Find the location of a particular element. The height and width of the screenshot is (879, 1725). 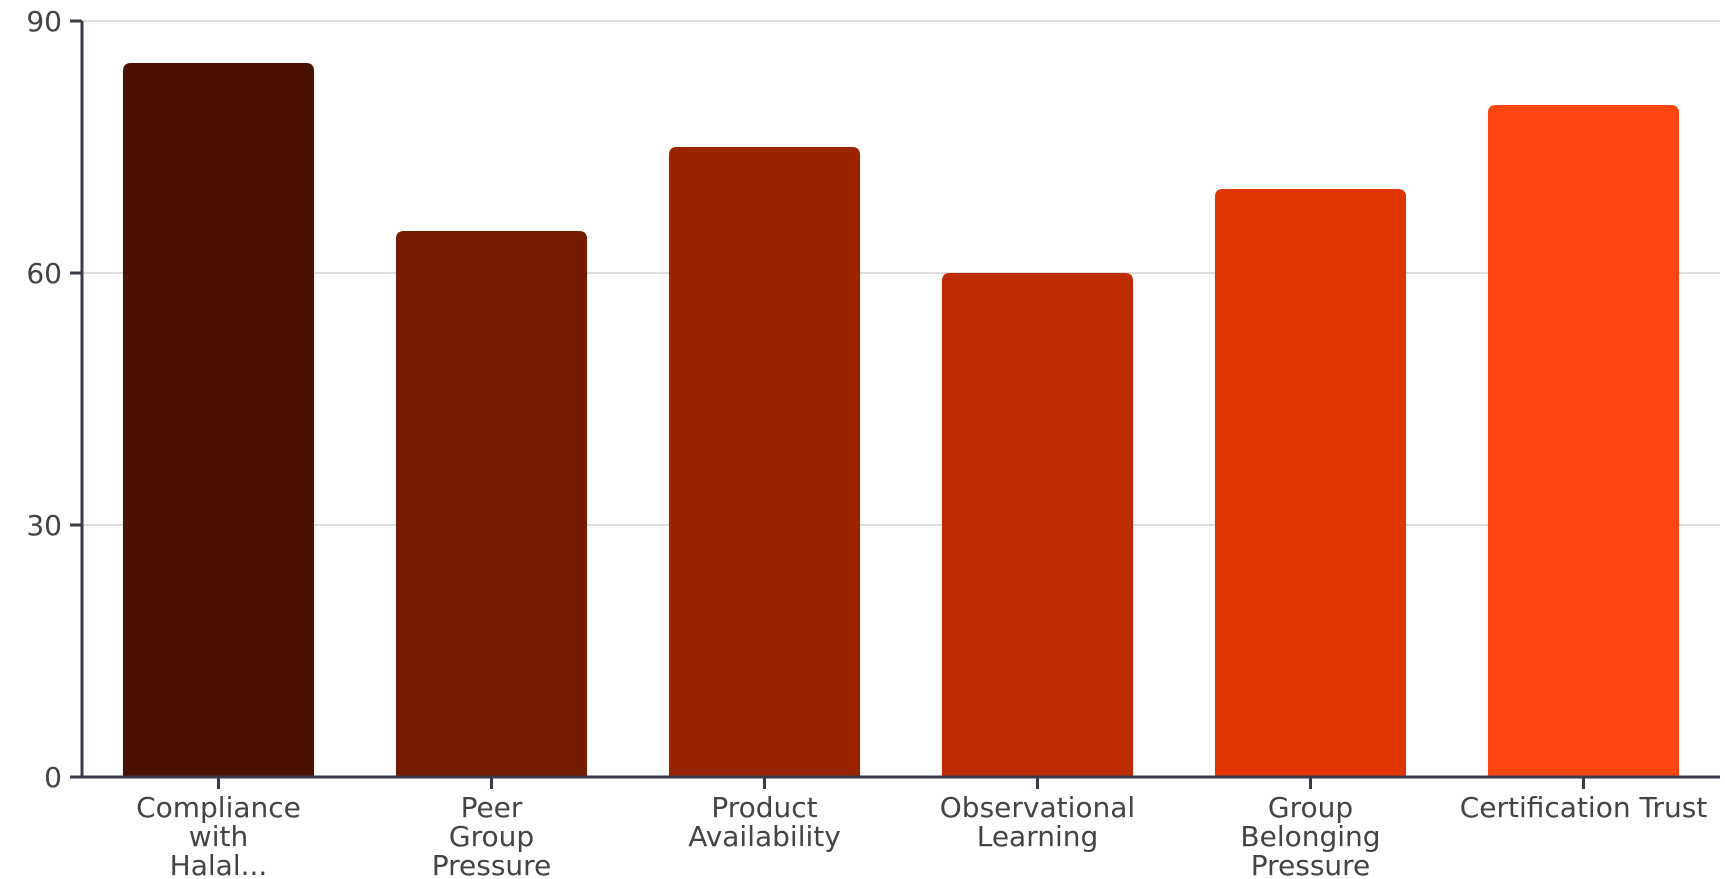

y-tick-label: 30 is located at coordinates (44, 525).